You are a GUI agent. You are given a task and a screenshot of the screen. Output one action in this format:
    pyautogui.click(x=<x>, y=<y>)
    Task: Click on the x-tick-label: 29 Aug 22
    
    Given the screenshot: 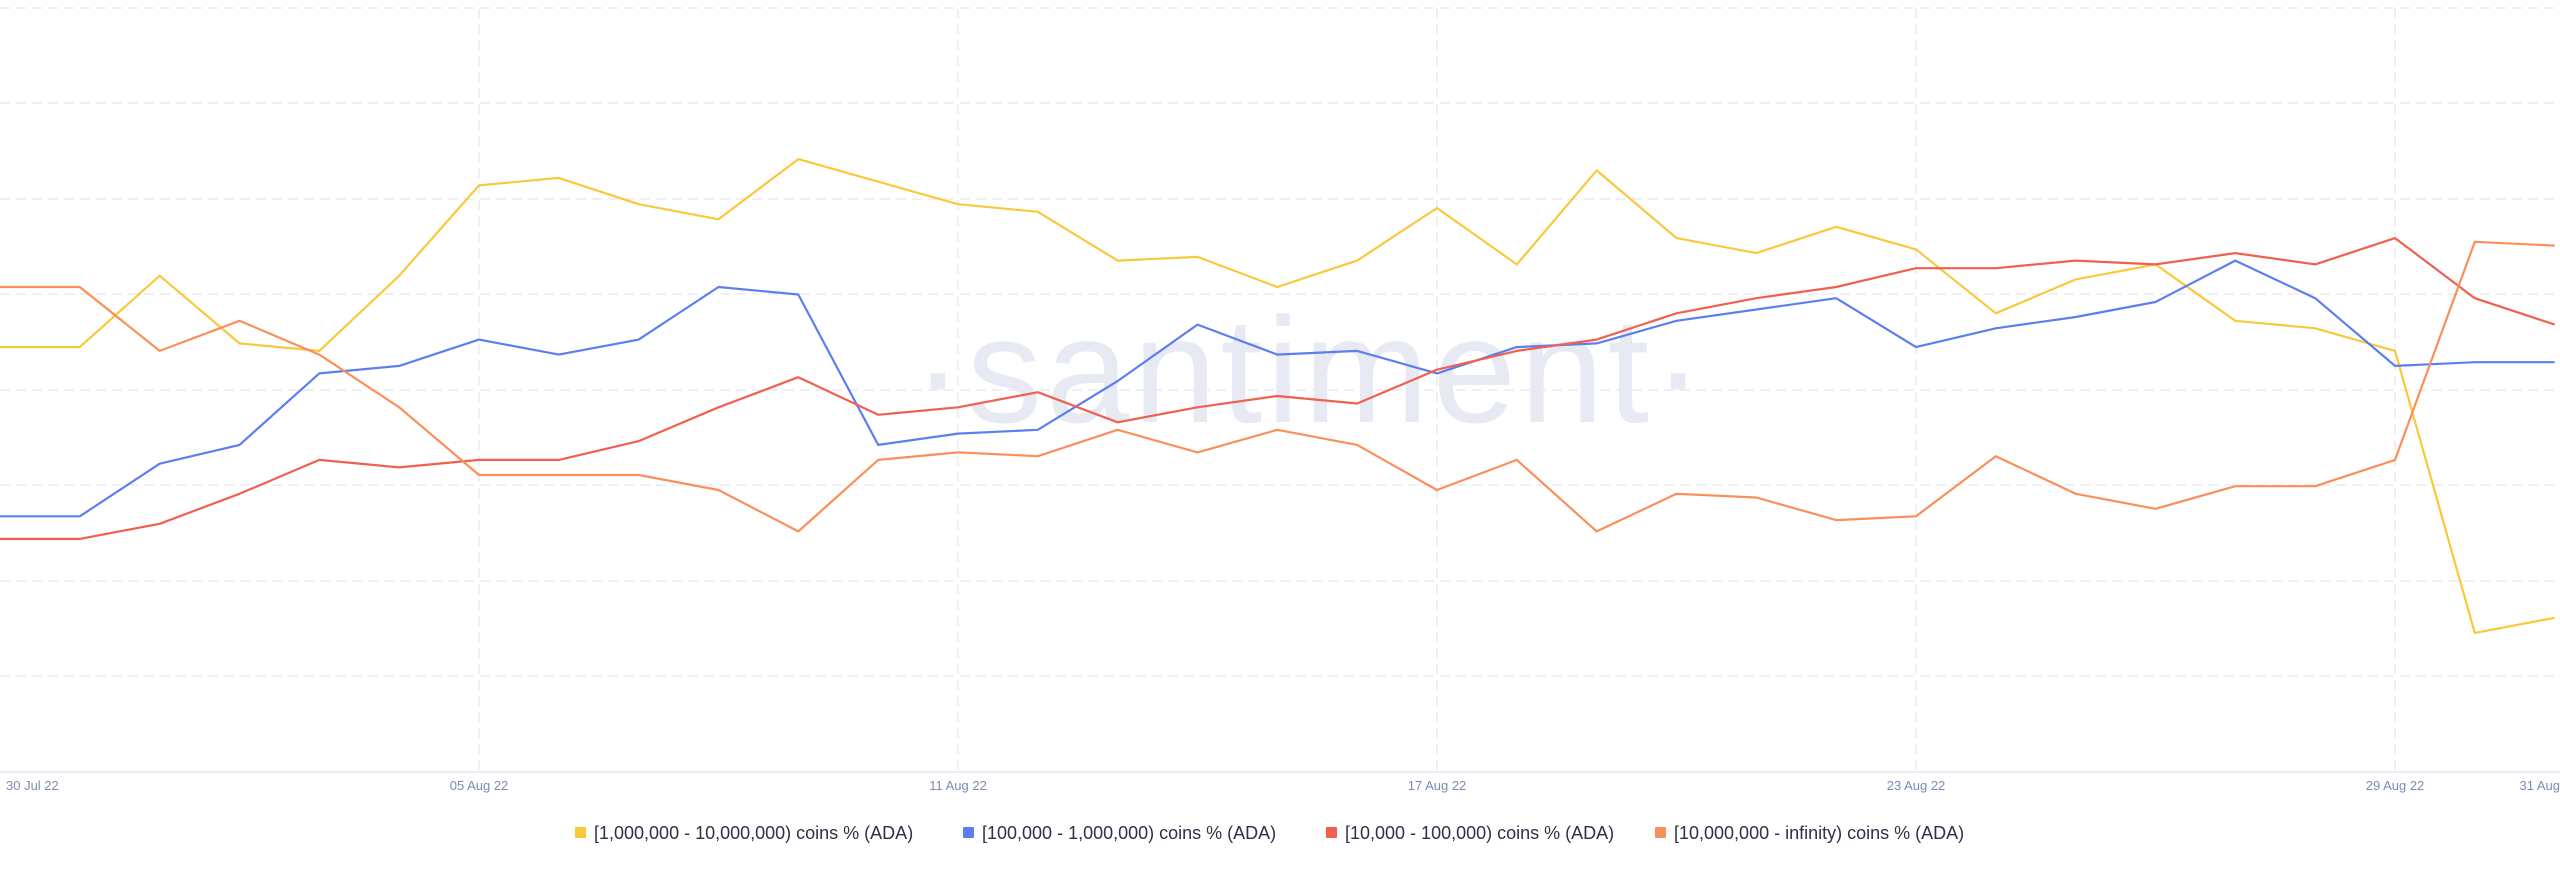 What is the action you would take?
    pyautogui.click(x=2395, y=785)
    